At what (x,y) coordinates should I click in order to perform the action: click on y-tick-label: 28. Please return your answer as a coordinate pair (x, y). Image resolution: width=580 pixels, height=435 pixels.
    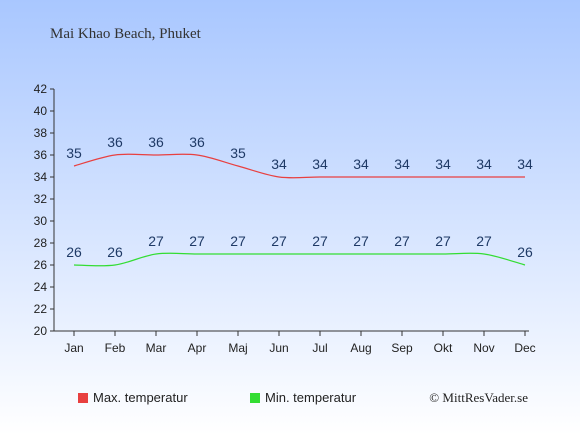
    Looking at the image, I should click on (41, 243).